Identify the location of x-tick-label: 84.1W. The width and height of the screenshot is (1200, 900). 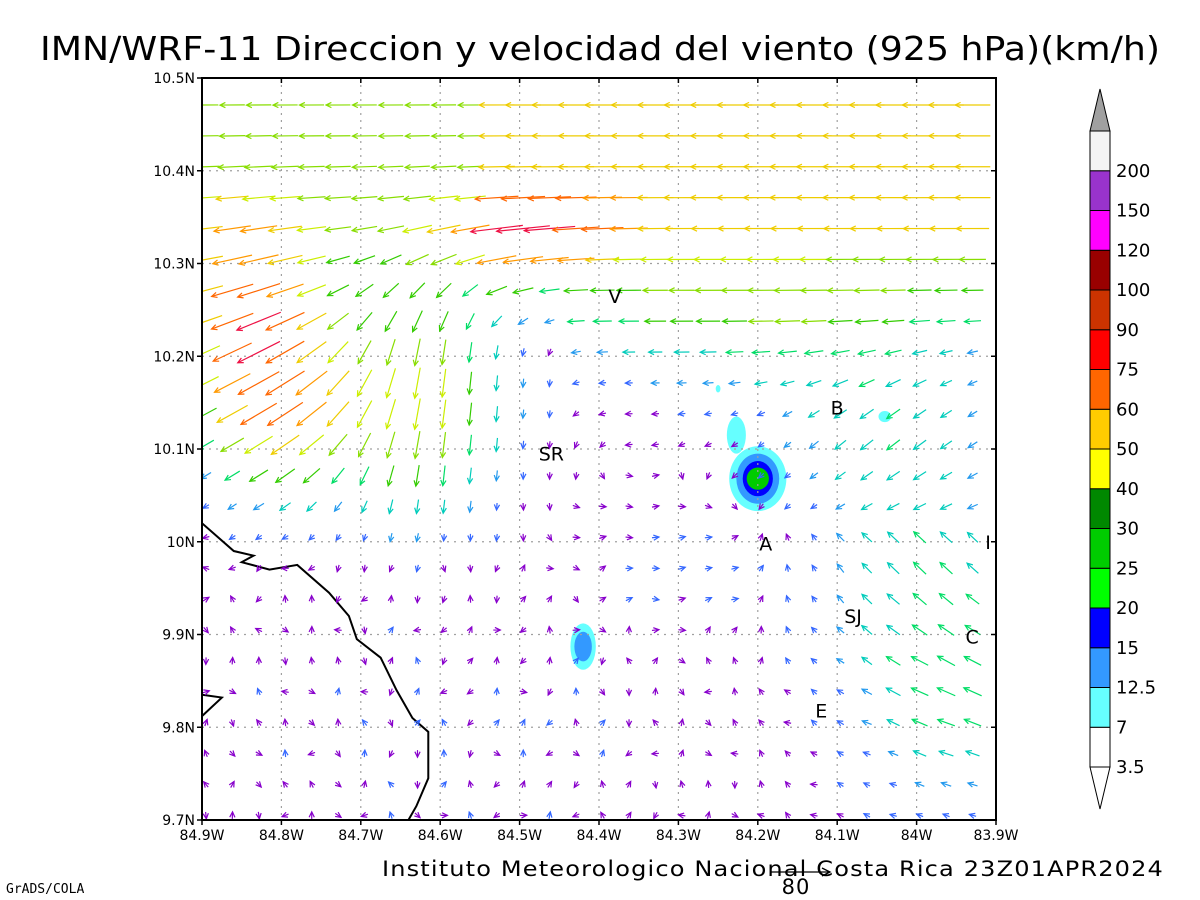
(837, 836).